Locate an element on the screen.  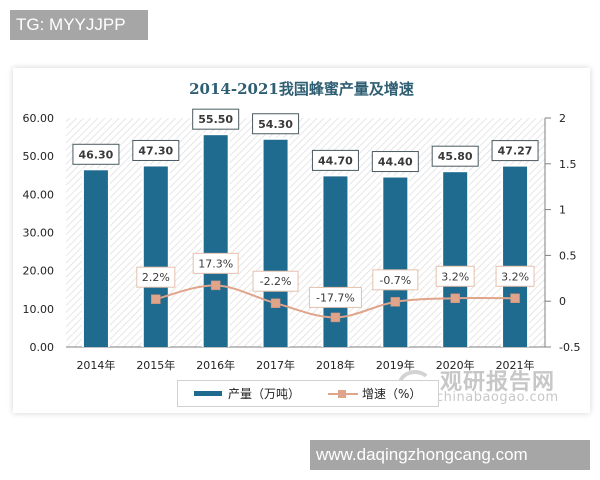
logo-cn-text: 观研报告网 is located at coordinates (498, 382).